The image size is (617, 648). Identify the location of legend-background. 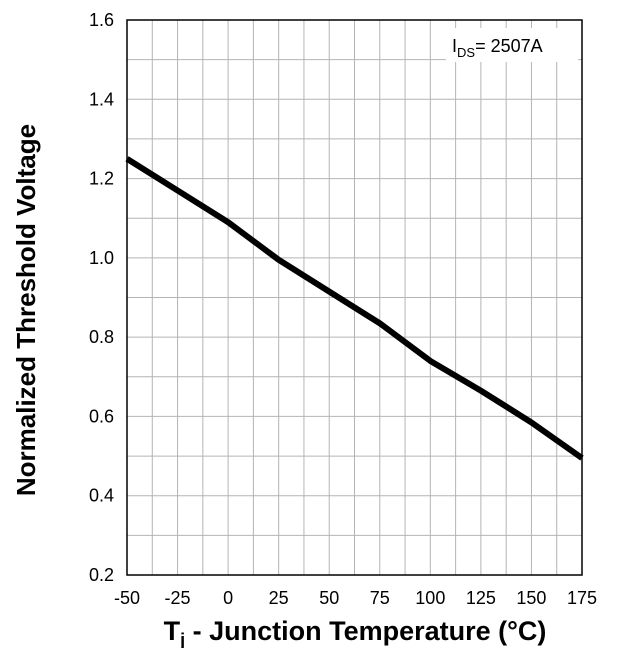
(512, 45).